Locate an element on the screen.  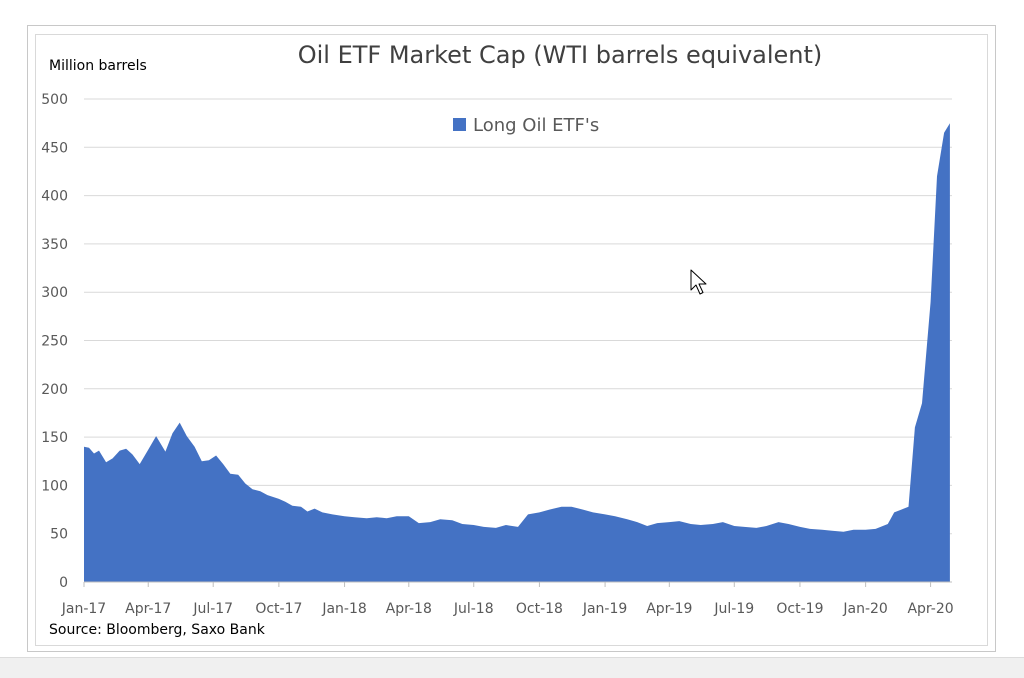
legend-label: Long Oil ETF's is located at coordinates (536, 125).